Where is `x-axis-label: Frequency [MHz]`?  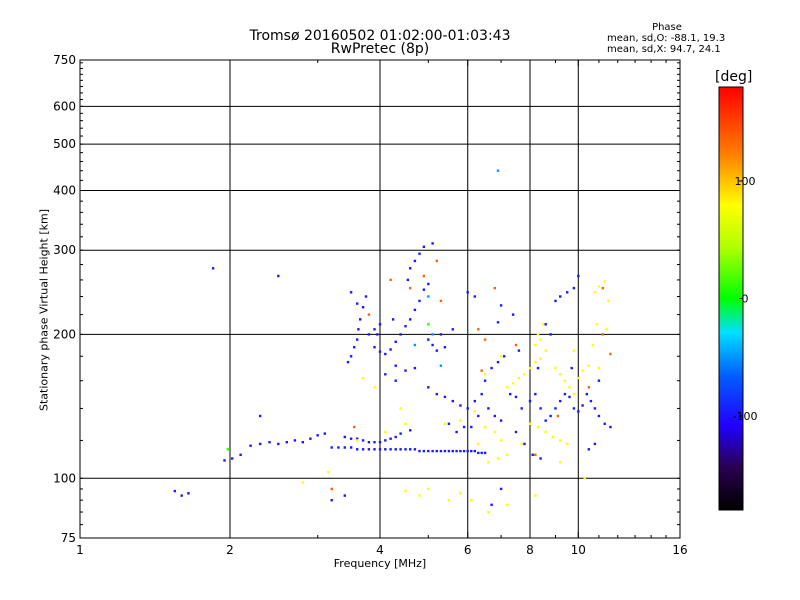 x-axis-label: Frequency [MHz] is located at coordinates (380, 563).